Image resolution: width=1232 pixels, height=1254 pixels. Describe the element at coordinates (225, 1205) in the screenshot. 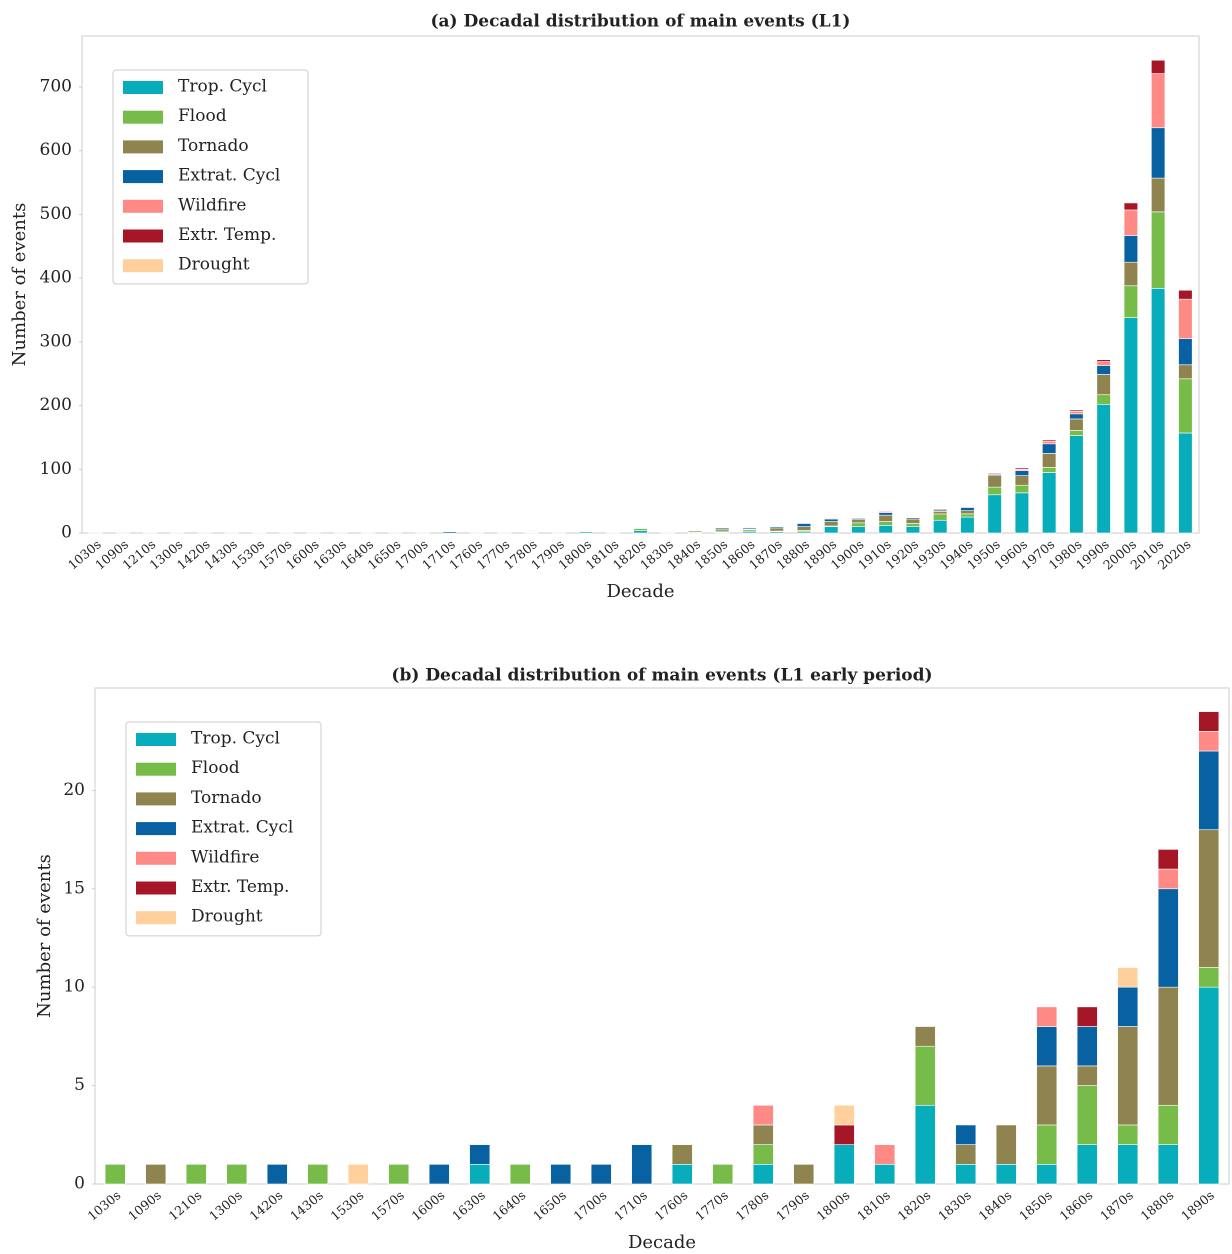

I see `x-tick-label: 1300s` at that location.